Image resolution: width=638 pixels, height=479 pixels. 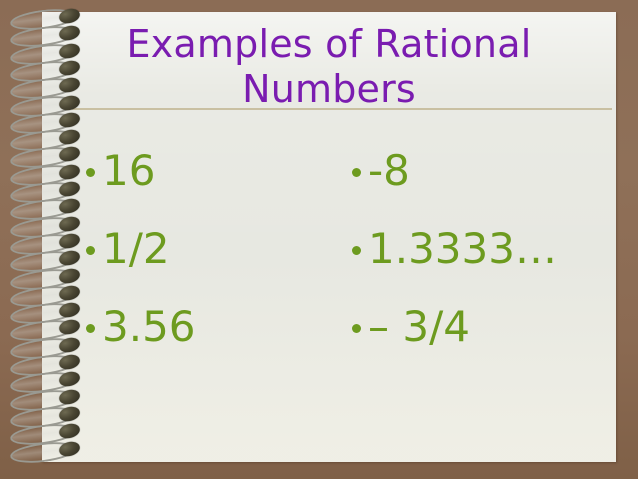 I want to click on list-item-label: 3.56, so click(x=149, y=326).